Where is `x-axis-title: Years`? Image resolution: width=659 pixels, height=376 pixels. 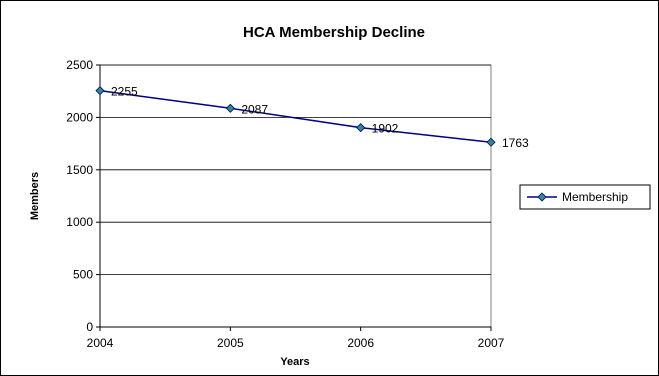
x-axis-title: Years is located at coordinates (294, 362).